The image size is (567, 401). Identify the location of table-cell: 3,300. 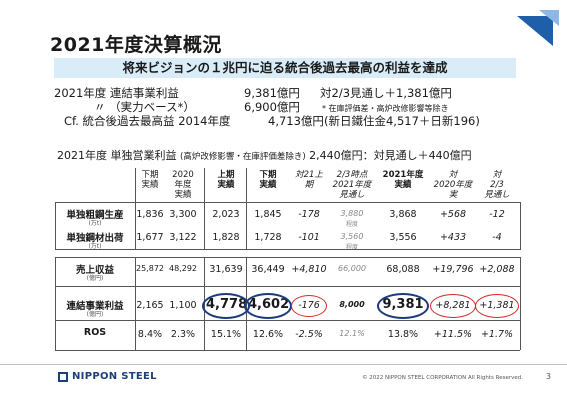
(183, 214).